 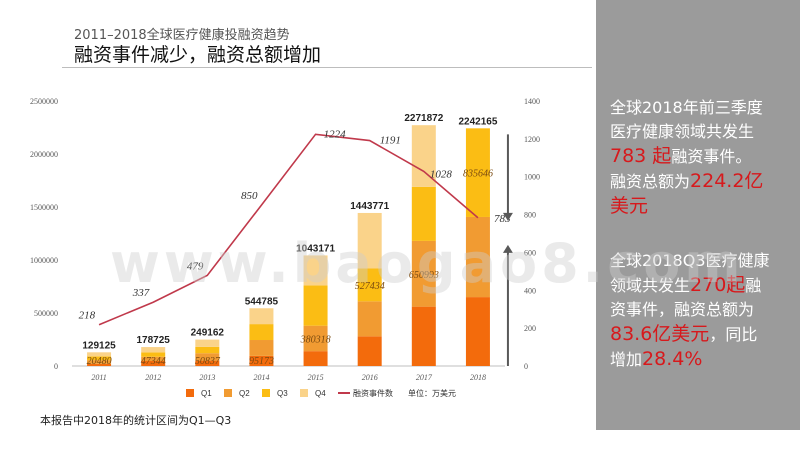 I want to click on lower-arrow-head, so click(x=507, y=248).